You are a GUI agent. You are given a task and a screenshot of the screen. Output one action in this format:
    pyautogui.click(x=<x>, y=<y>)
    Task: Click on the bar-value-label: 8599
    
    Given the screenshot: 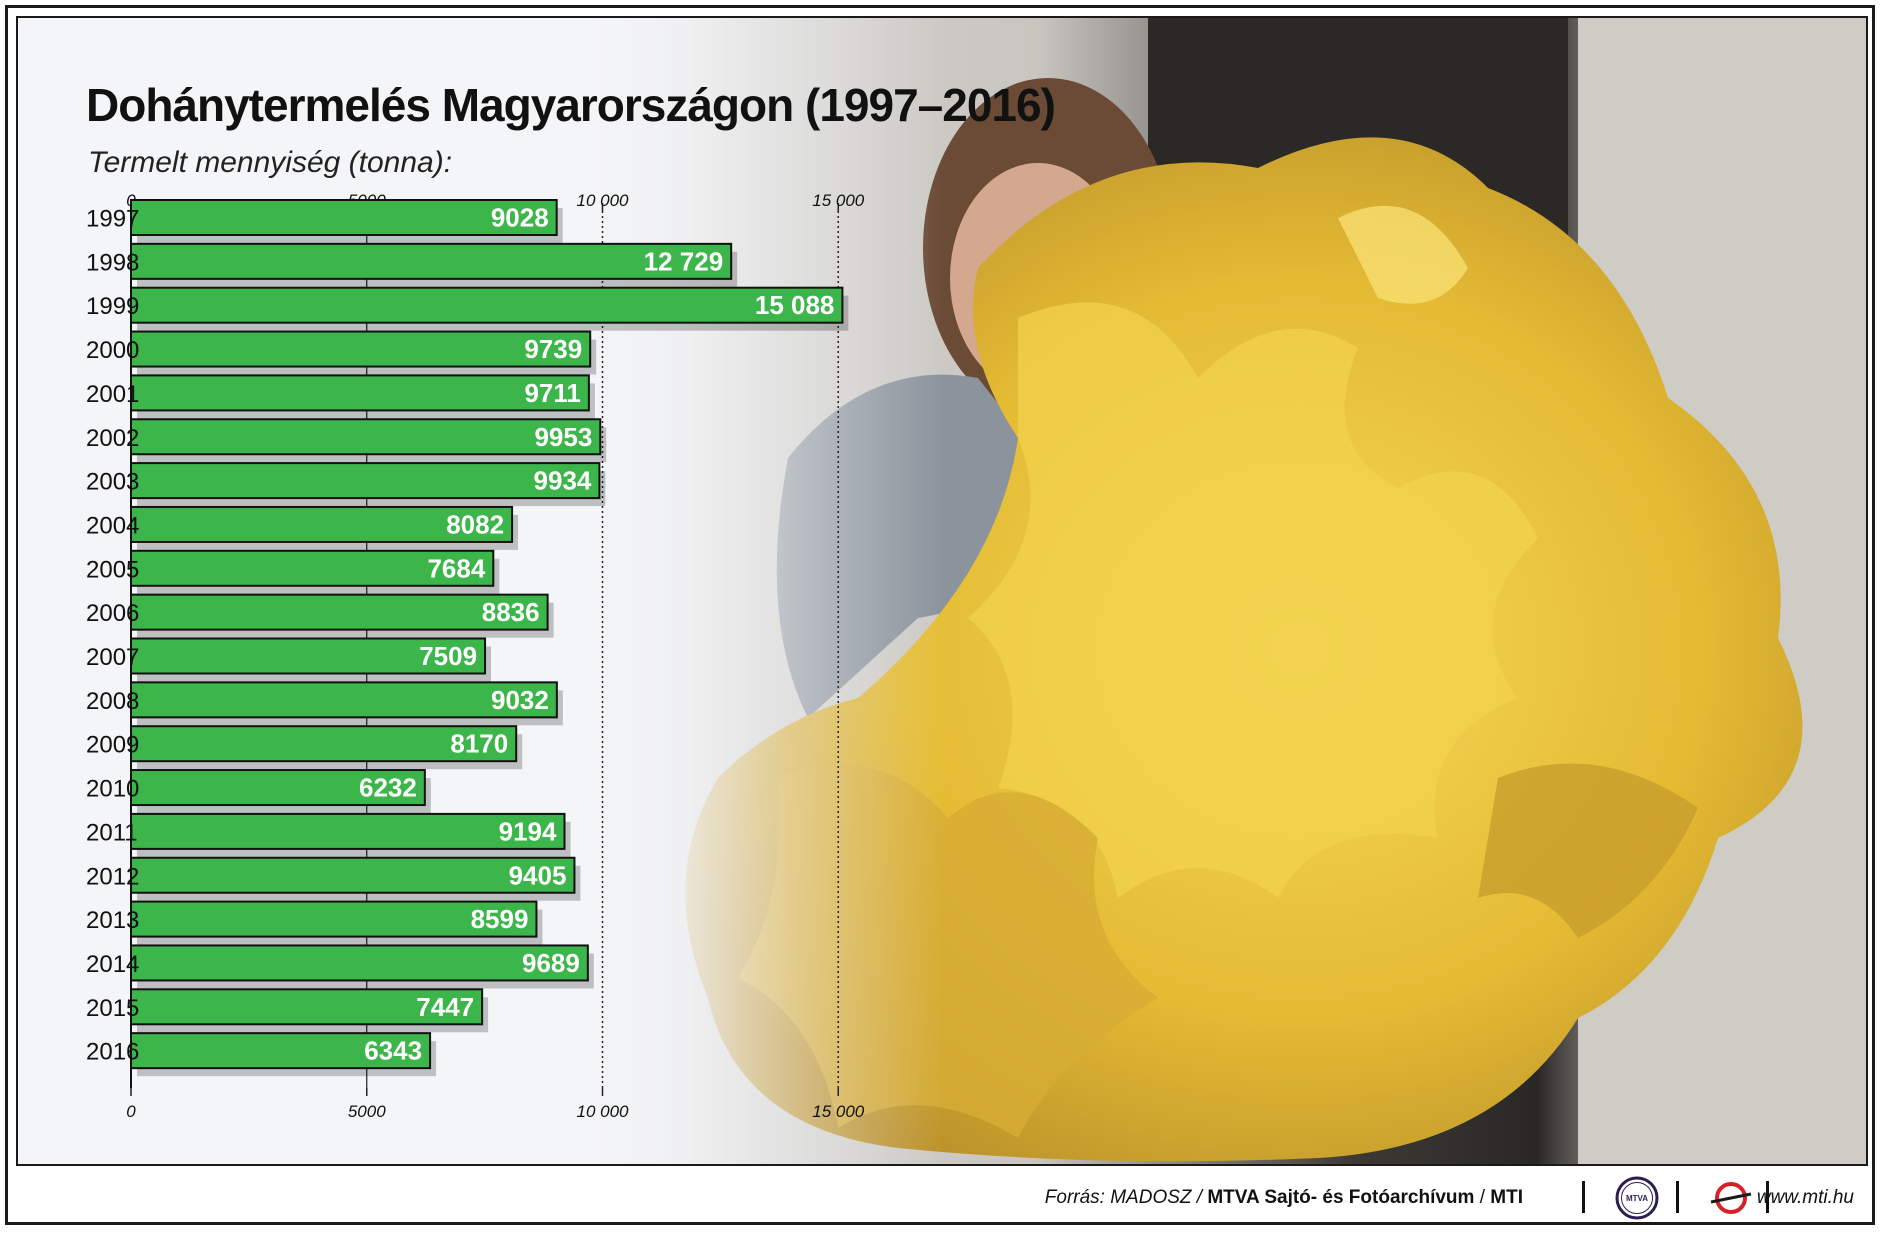 What is the action you would take?
    pyautogui.click(x=500, y=919)
    